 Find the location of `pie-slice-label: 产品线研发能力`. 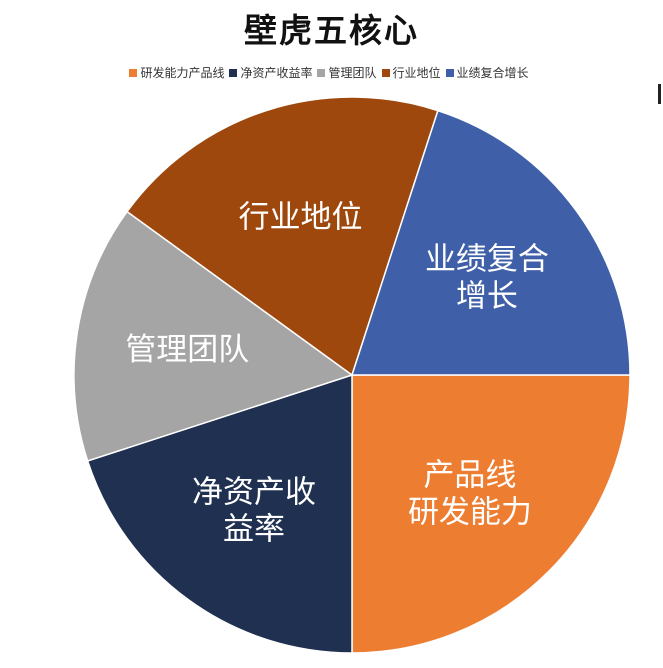

pie-slice-label: 产品线研发能力 is located at coordinates (470, 493).